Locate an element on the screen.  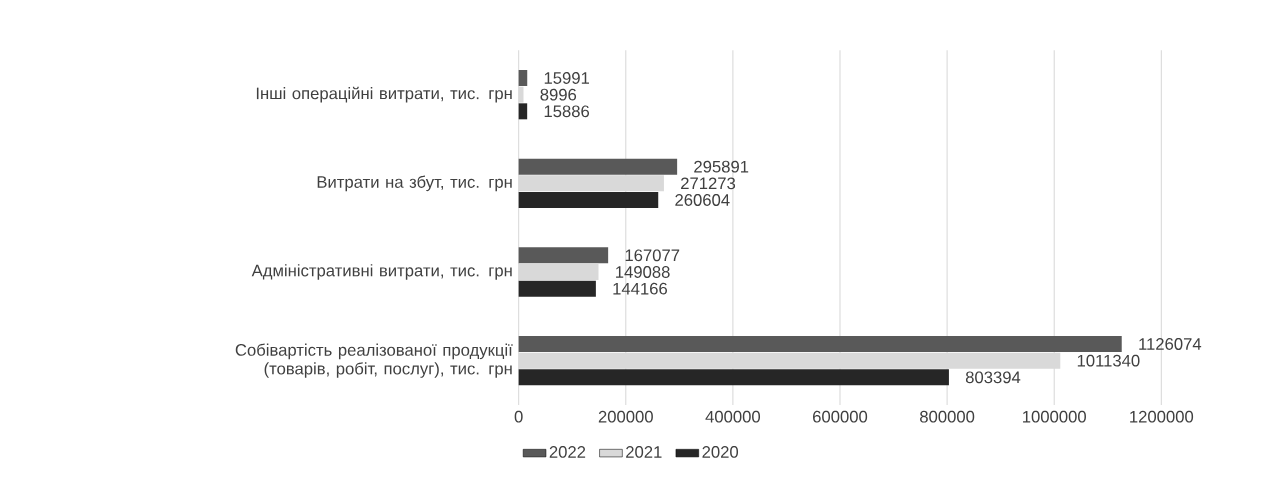
data-label: 260604 is located at coordinates (702, 200).